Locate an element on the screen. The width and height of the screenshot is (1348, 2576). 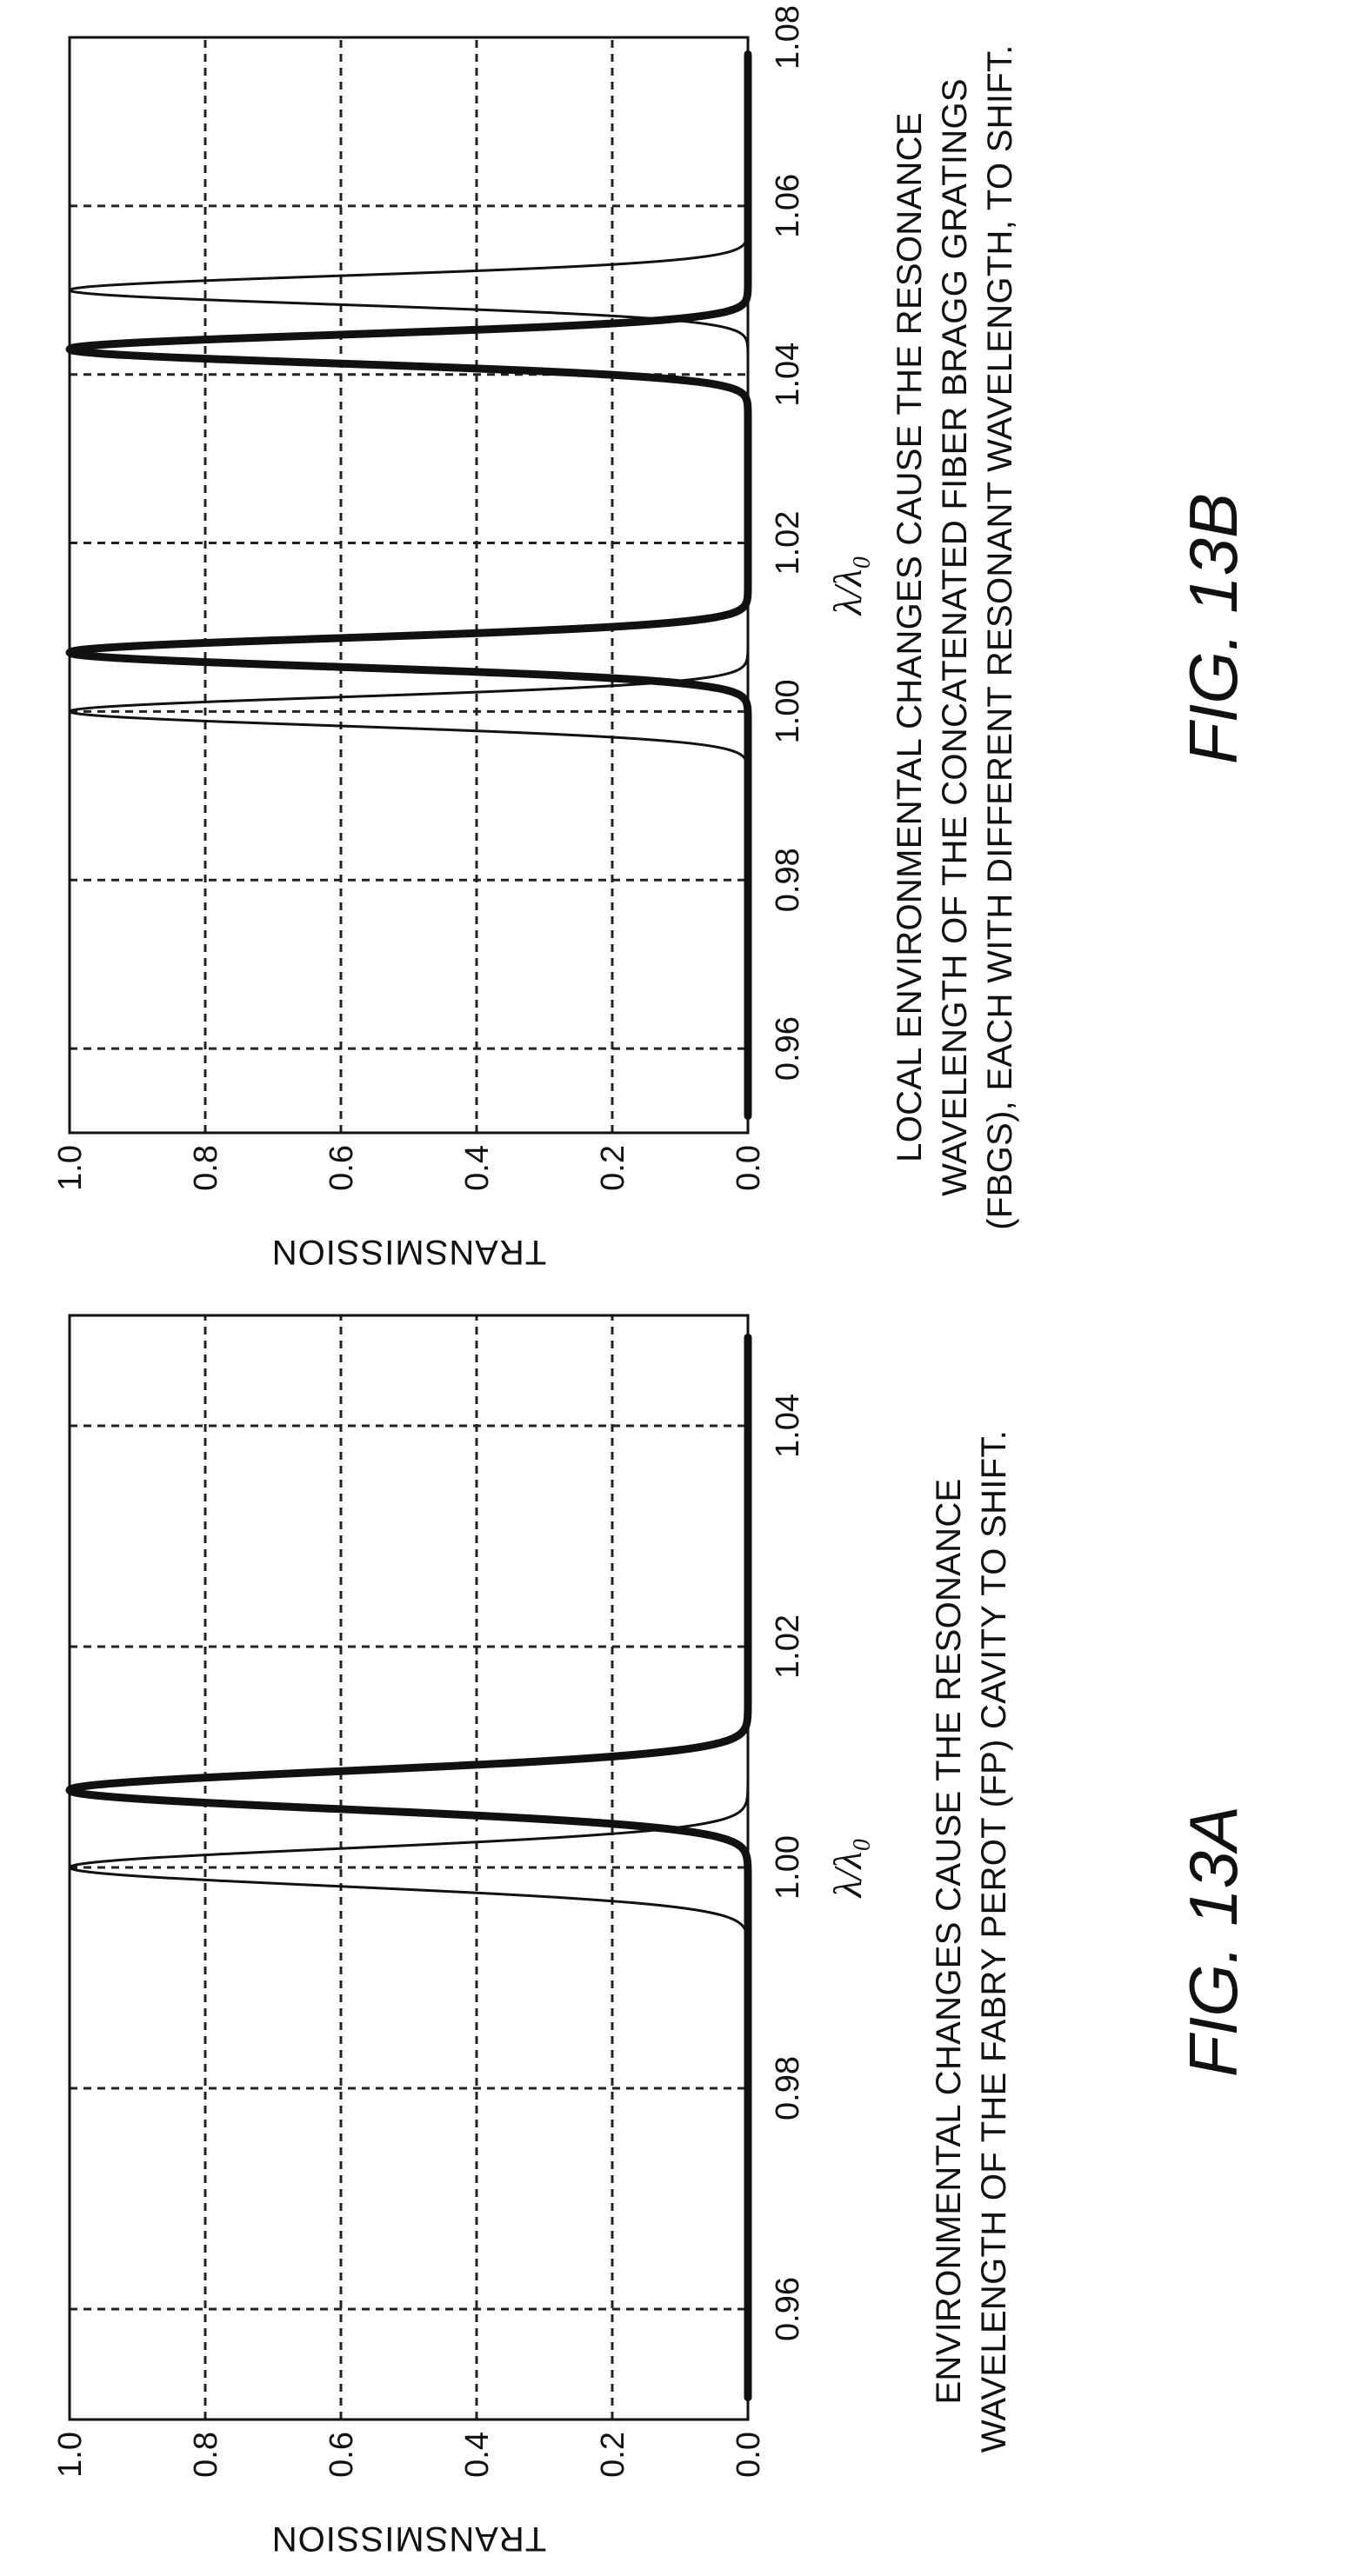
x-tick-label: 1.08 is located at coordinates (788, 37).